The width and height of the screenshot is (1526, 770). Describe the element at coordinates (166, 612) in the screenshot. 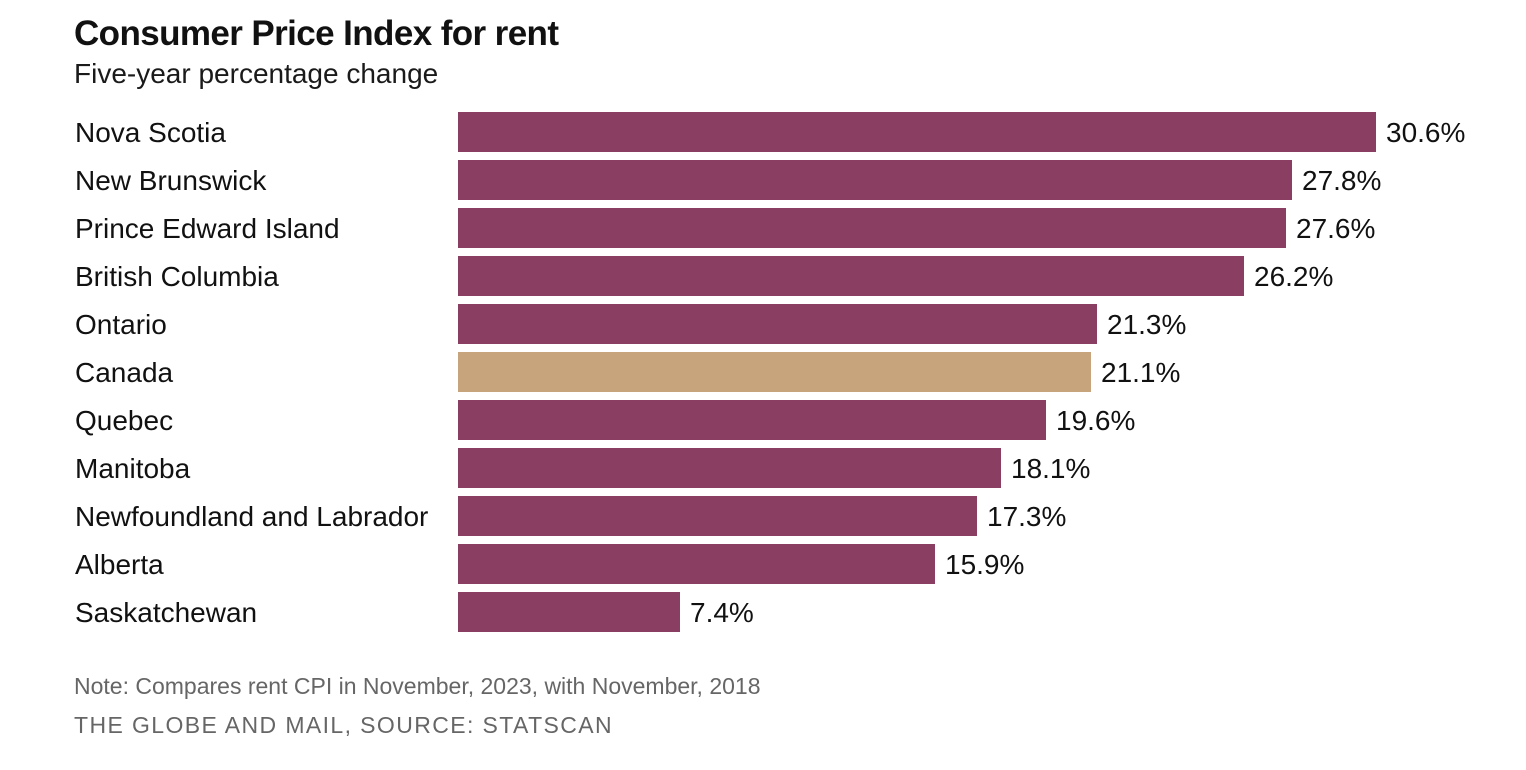

I see `category-label-saskatchewan: Saskatchewan` at that location.